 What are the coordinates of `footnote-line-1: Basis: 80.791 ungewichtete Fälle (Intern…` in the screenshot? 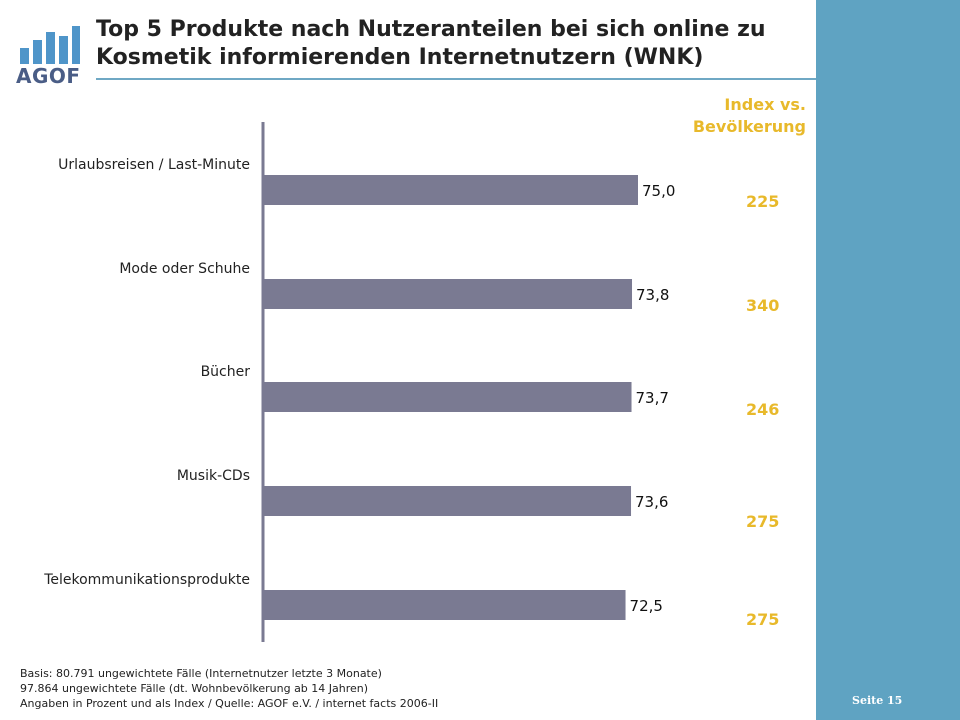 It's located at (201, 673).